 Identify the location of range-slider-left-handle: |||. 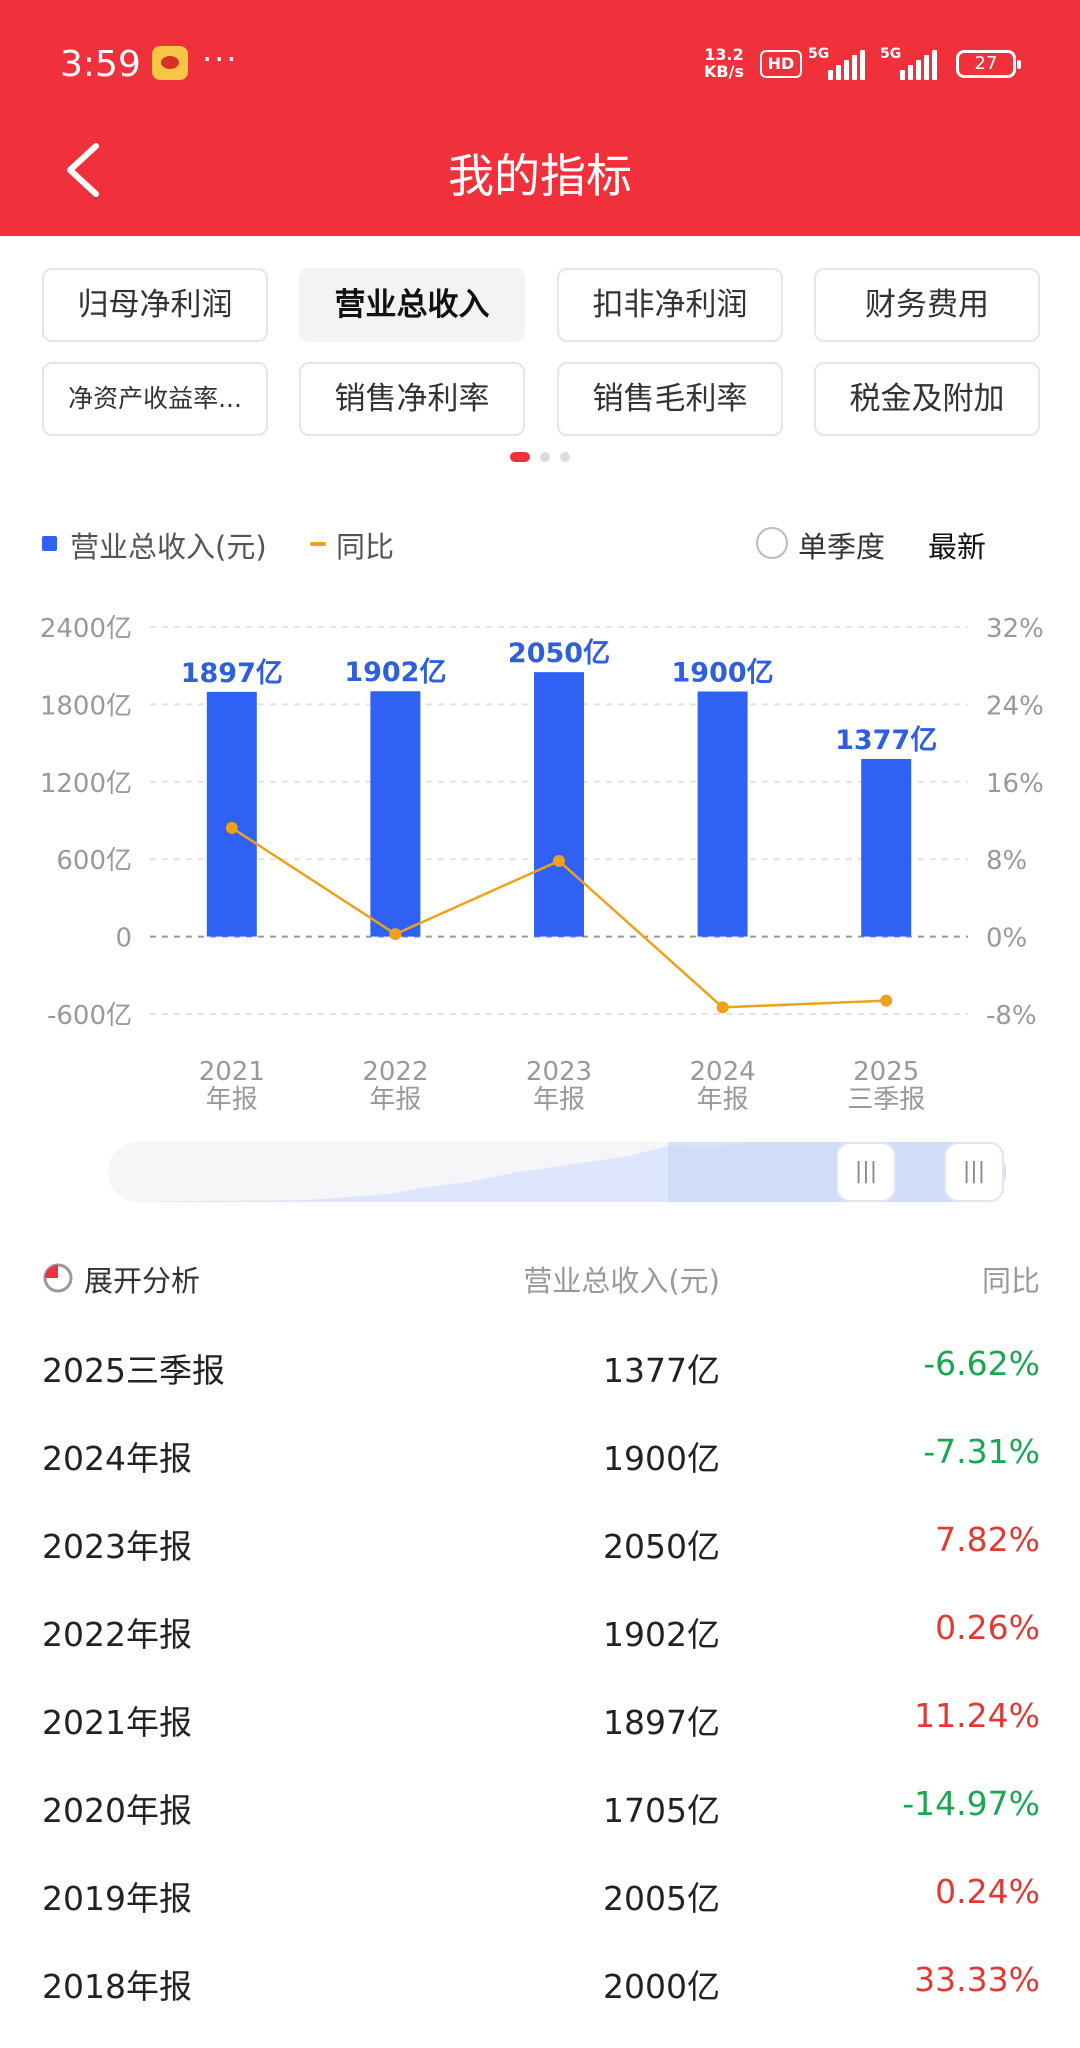
(866, 1172).